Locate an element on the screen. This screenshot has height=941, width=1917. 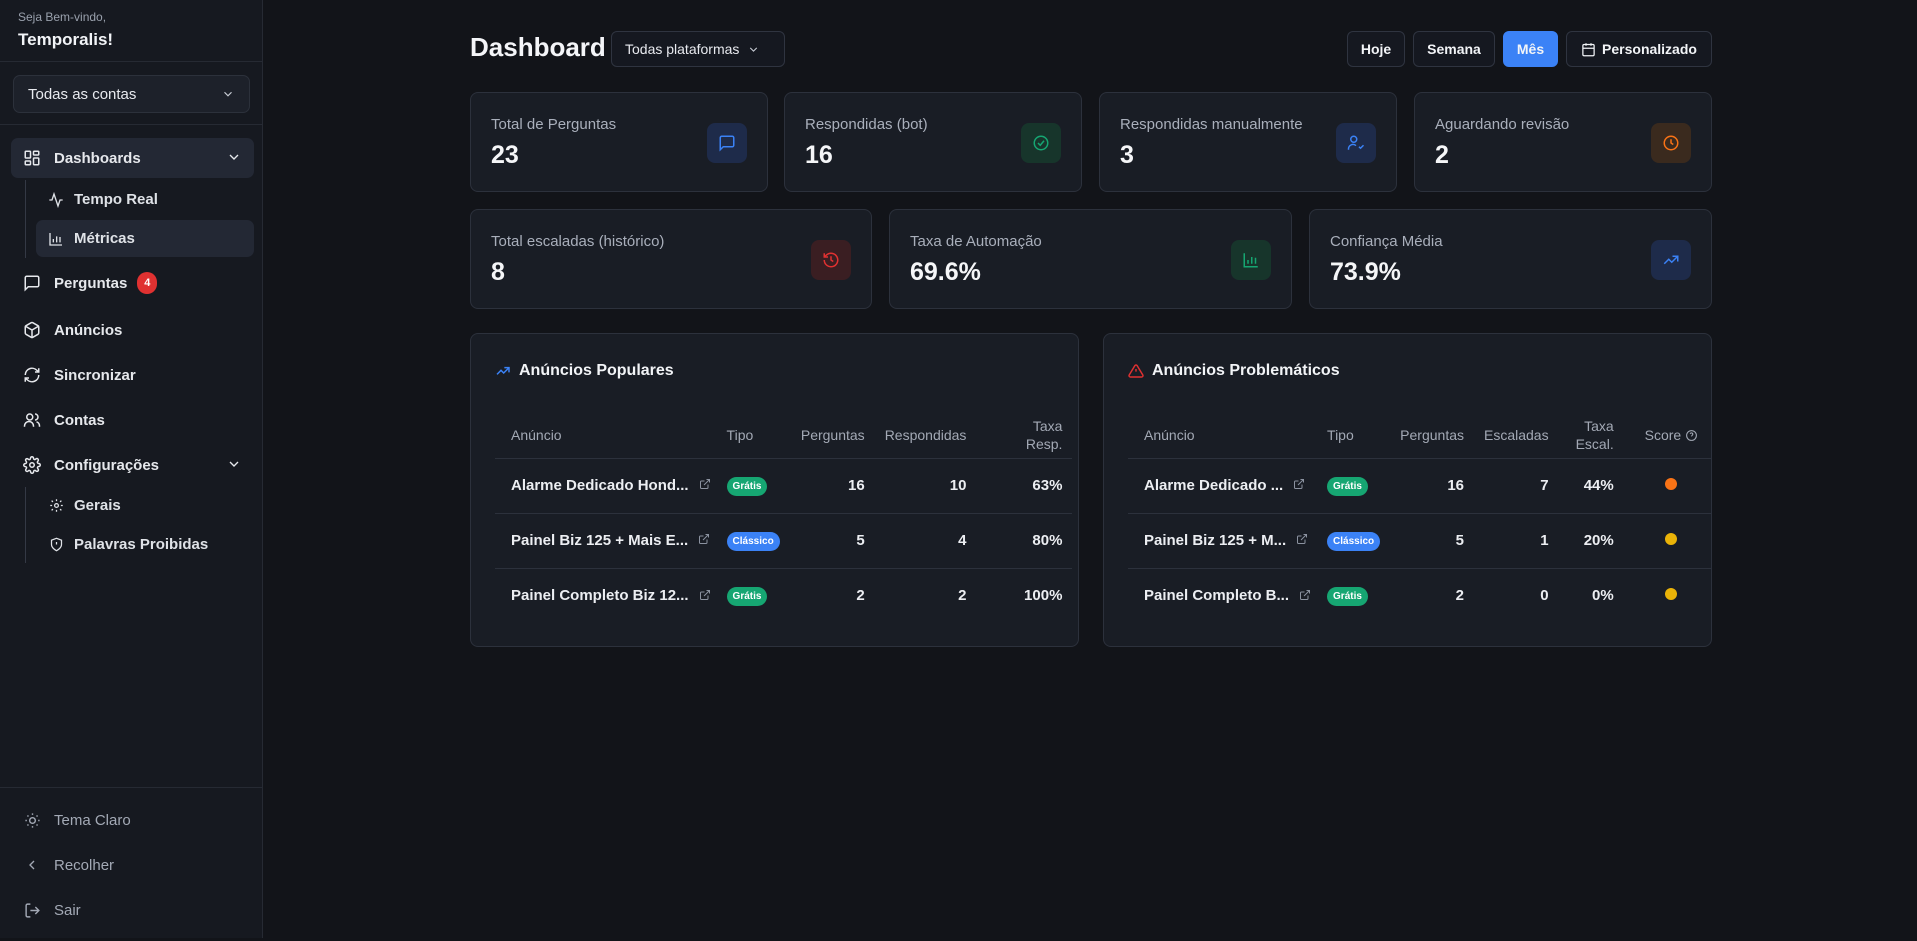
stat-card-respondidas-manual: Respondidas manualmente 3 is located at coordinates (1248, 142).